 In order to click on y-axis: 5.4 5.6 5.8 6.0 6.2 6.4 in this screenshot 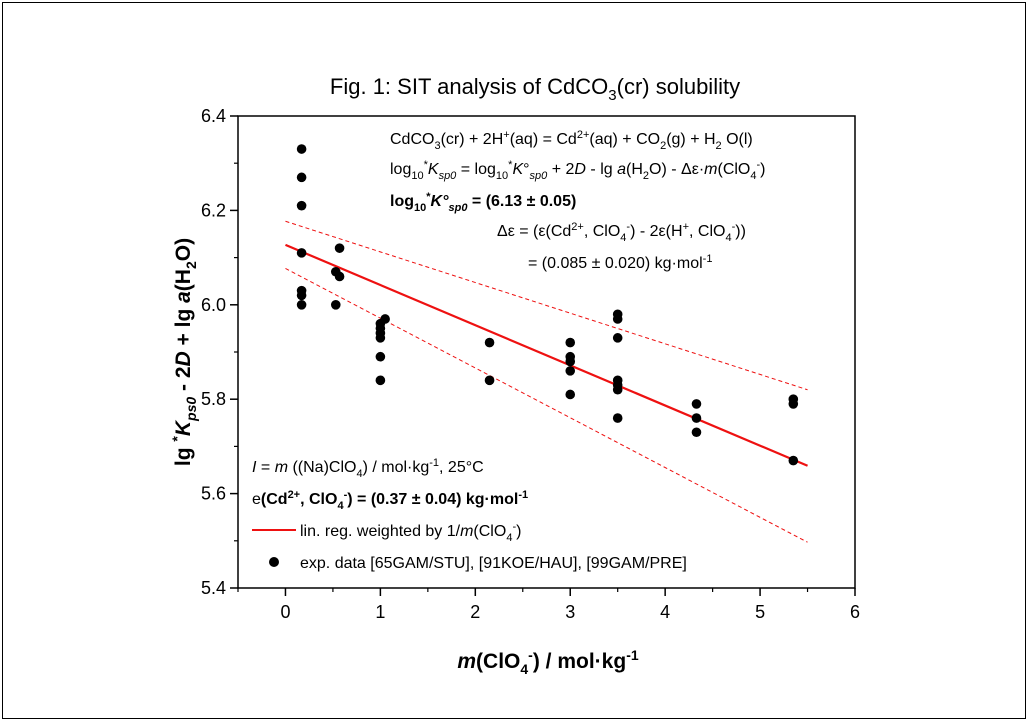, I will do `click(219, 352)`.